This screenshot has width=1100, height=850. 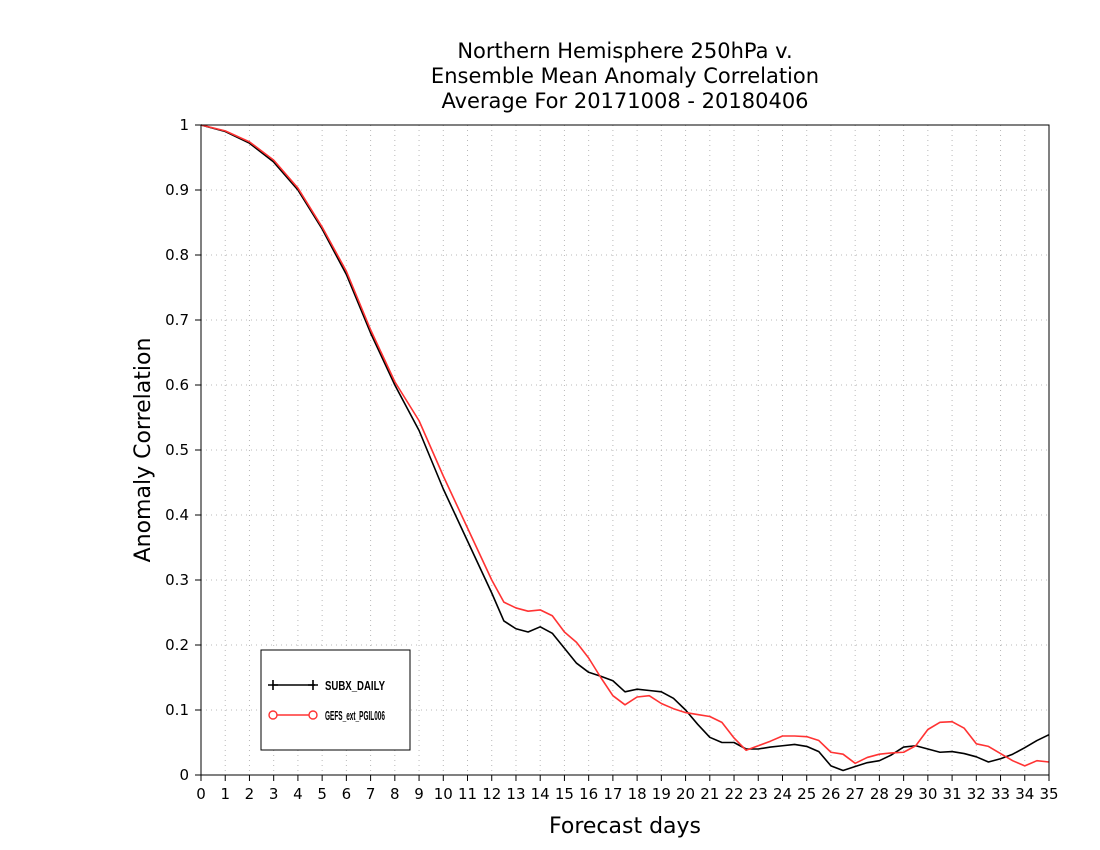 I want to click on x-tick-label: 34, so click(x=1024, y=794).